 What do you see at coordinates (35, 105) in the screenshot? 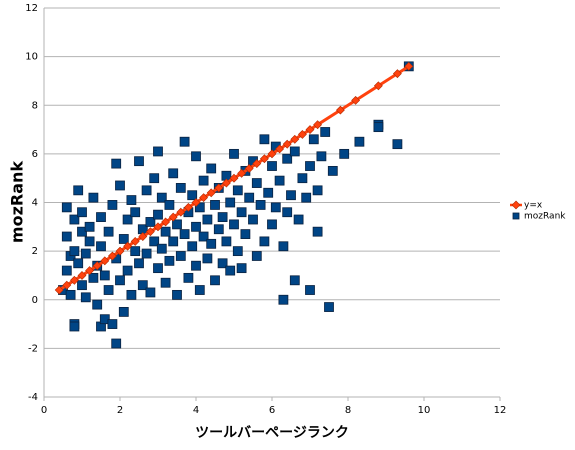
I see `y-tick-label: 8` at bounding box center [35, 105].